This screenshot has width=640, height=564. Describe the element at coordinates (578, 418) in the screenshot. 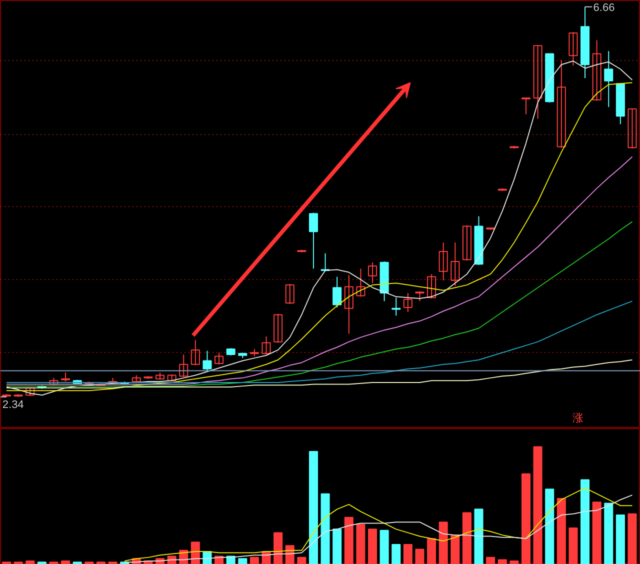

I see `annotation: 涨` at that location.